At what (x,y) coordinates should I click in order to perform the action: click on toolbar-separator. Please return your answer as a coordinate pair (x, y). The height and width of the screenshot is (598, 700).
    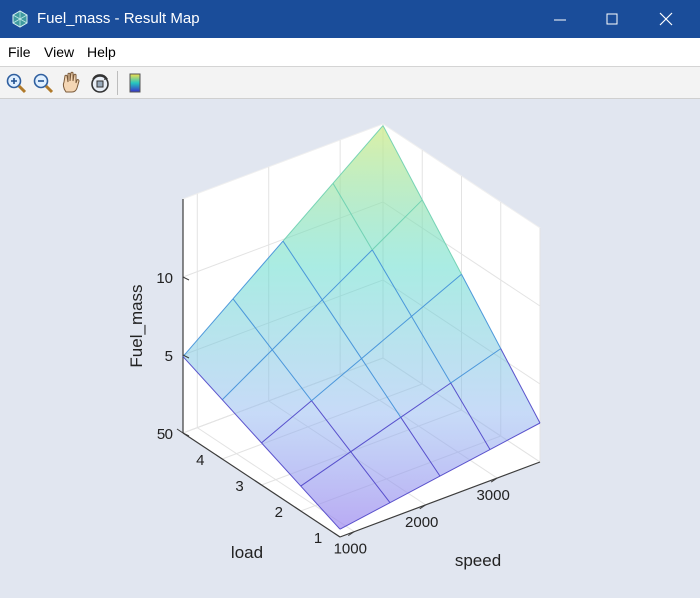
    Looking at the image, I should click on (117, 83).